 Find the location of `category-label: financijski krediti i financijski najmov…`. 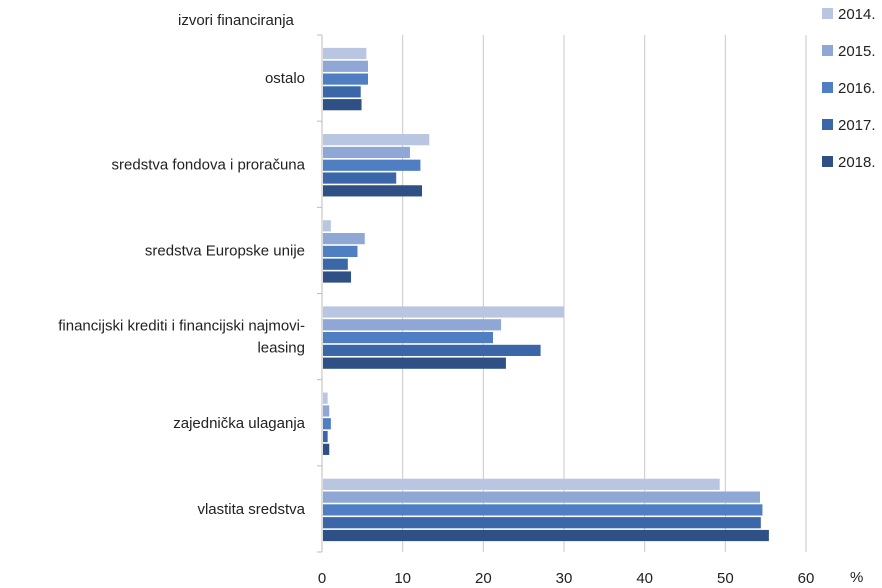

category-label: financijski krediti i financijski najmov… is located at coordinates (181, 326).